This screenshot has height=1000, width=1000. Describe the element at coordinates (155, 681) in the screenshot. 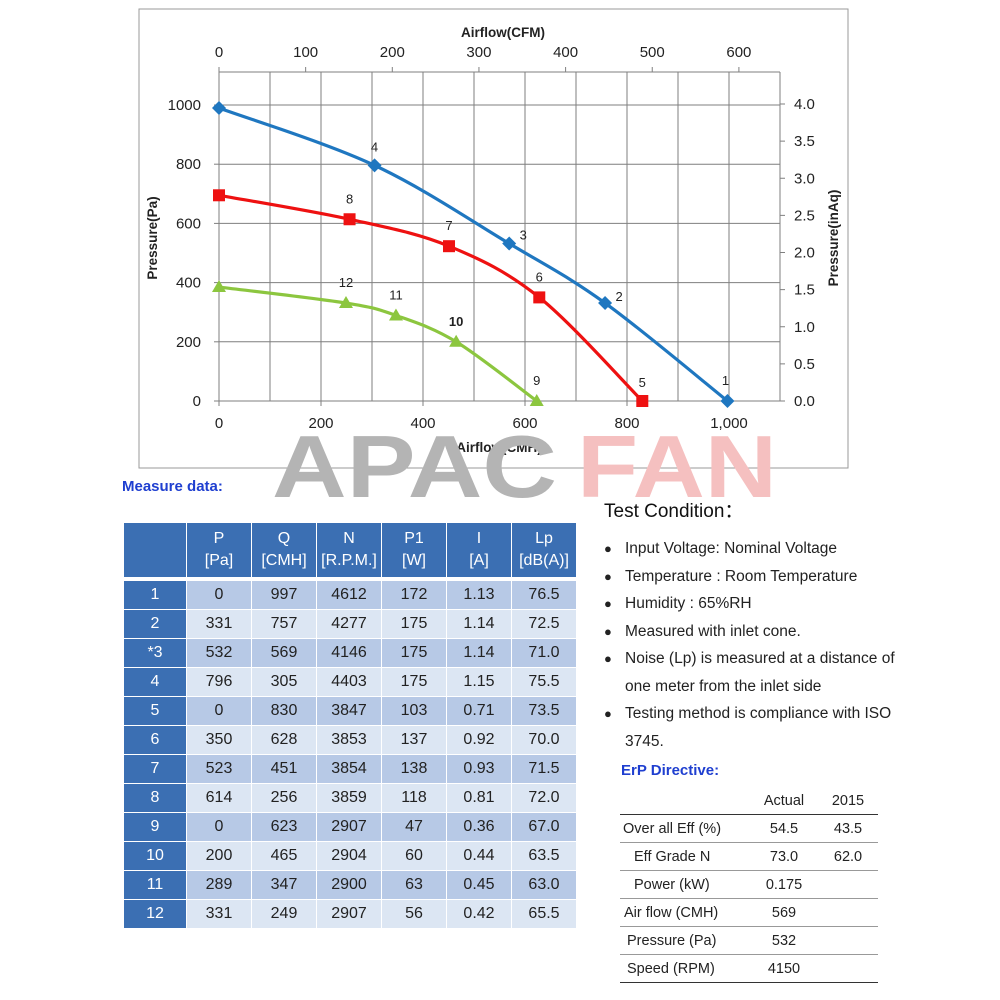

I see `row-index-cell: 4` at that location.